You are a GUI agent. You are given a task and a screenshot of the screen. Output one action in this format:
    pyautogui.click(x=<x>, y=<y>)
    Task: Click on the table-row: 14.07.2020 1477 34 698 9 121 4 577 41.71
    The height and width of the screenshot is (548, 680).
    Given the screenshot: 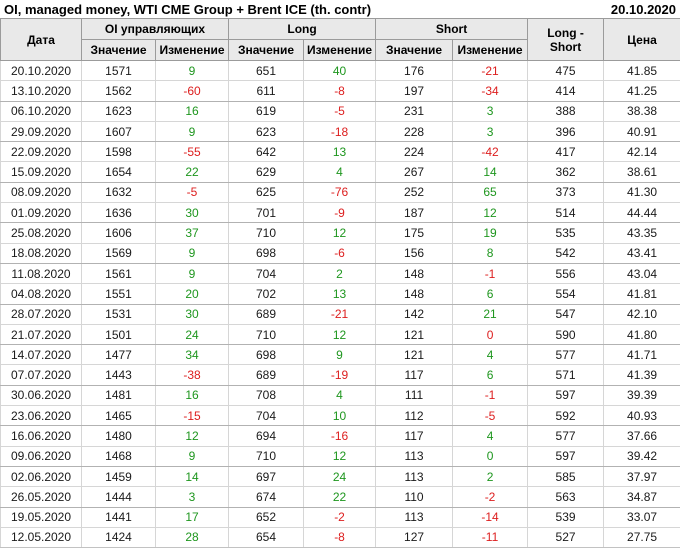 What is the action you would take?
    pyautogui.click(x=340, y=355)
    